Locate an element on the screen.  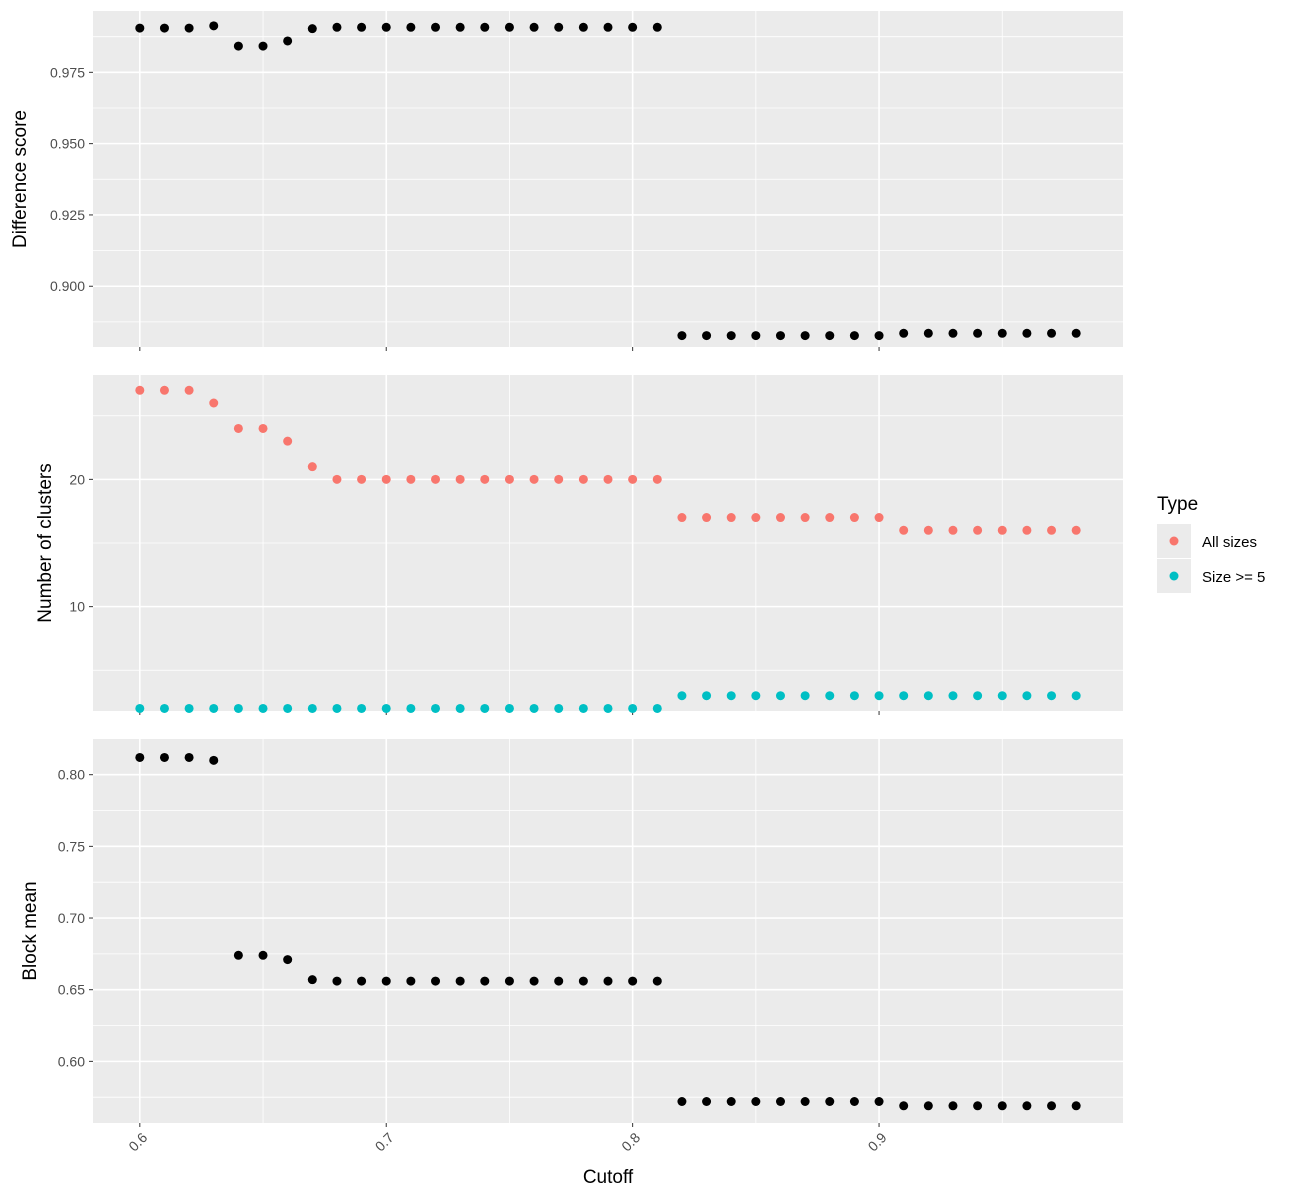
y-tick-label: 0.975 is located at coordinates (67, 72).